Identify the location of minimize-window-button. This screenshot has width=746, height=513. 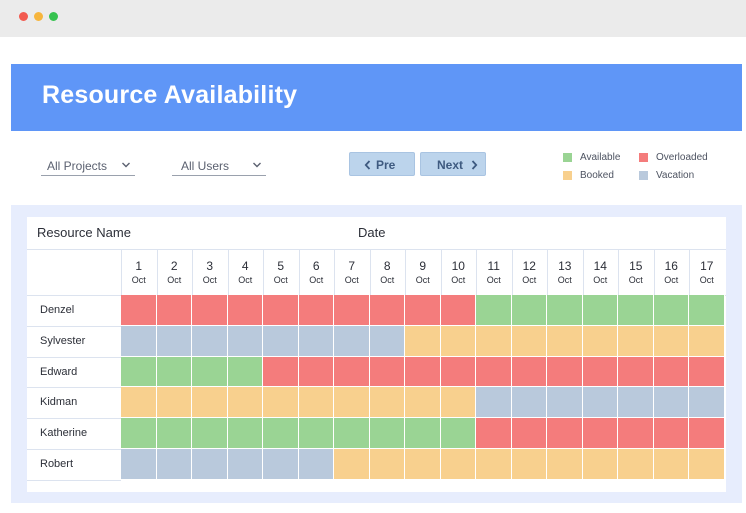
(38, 16).